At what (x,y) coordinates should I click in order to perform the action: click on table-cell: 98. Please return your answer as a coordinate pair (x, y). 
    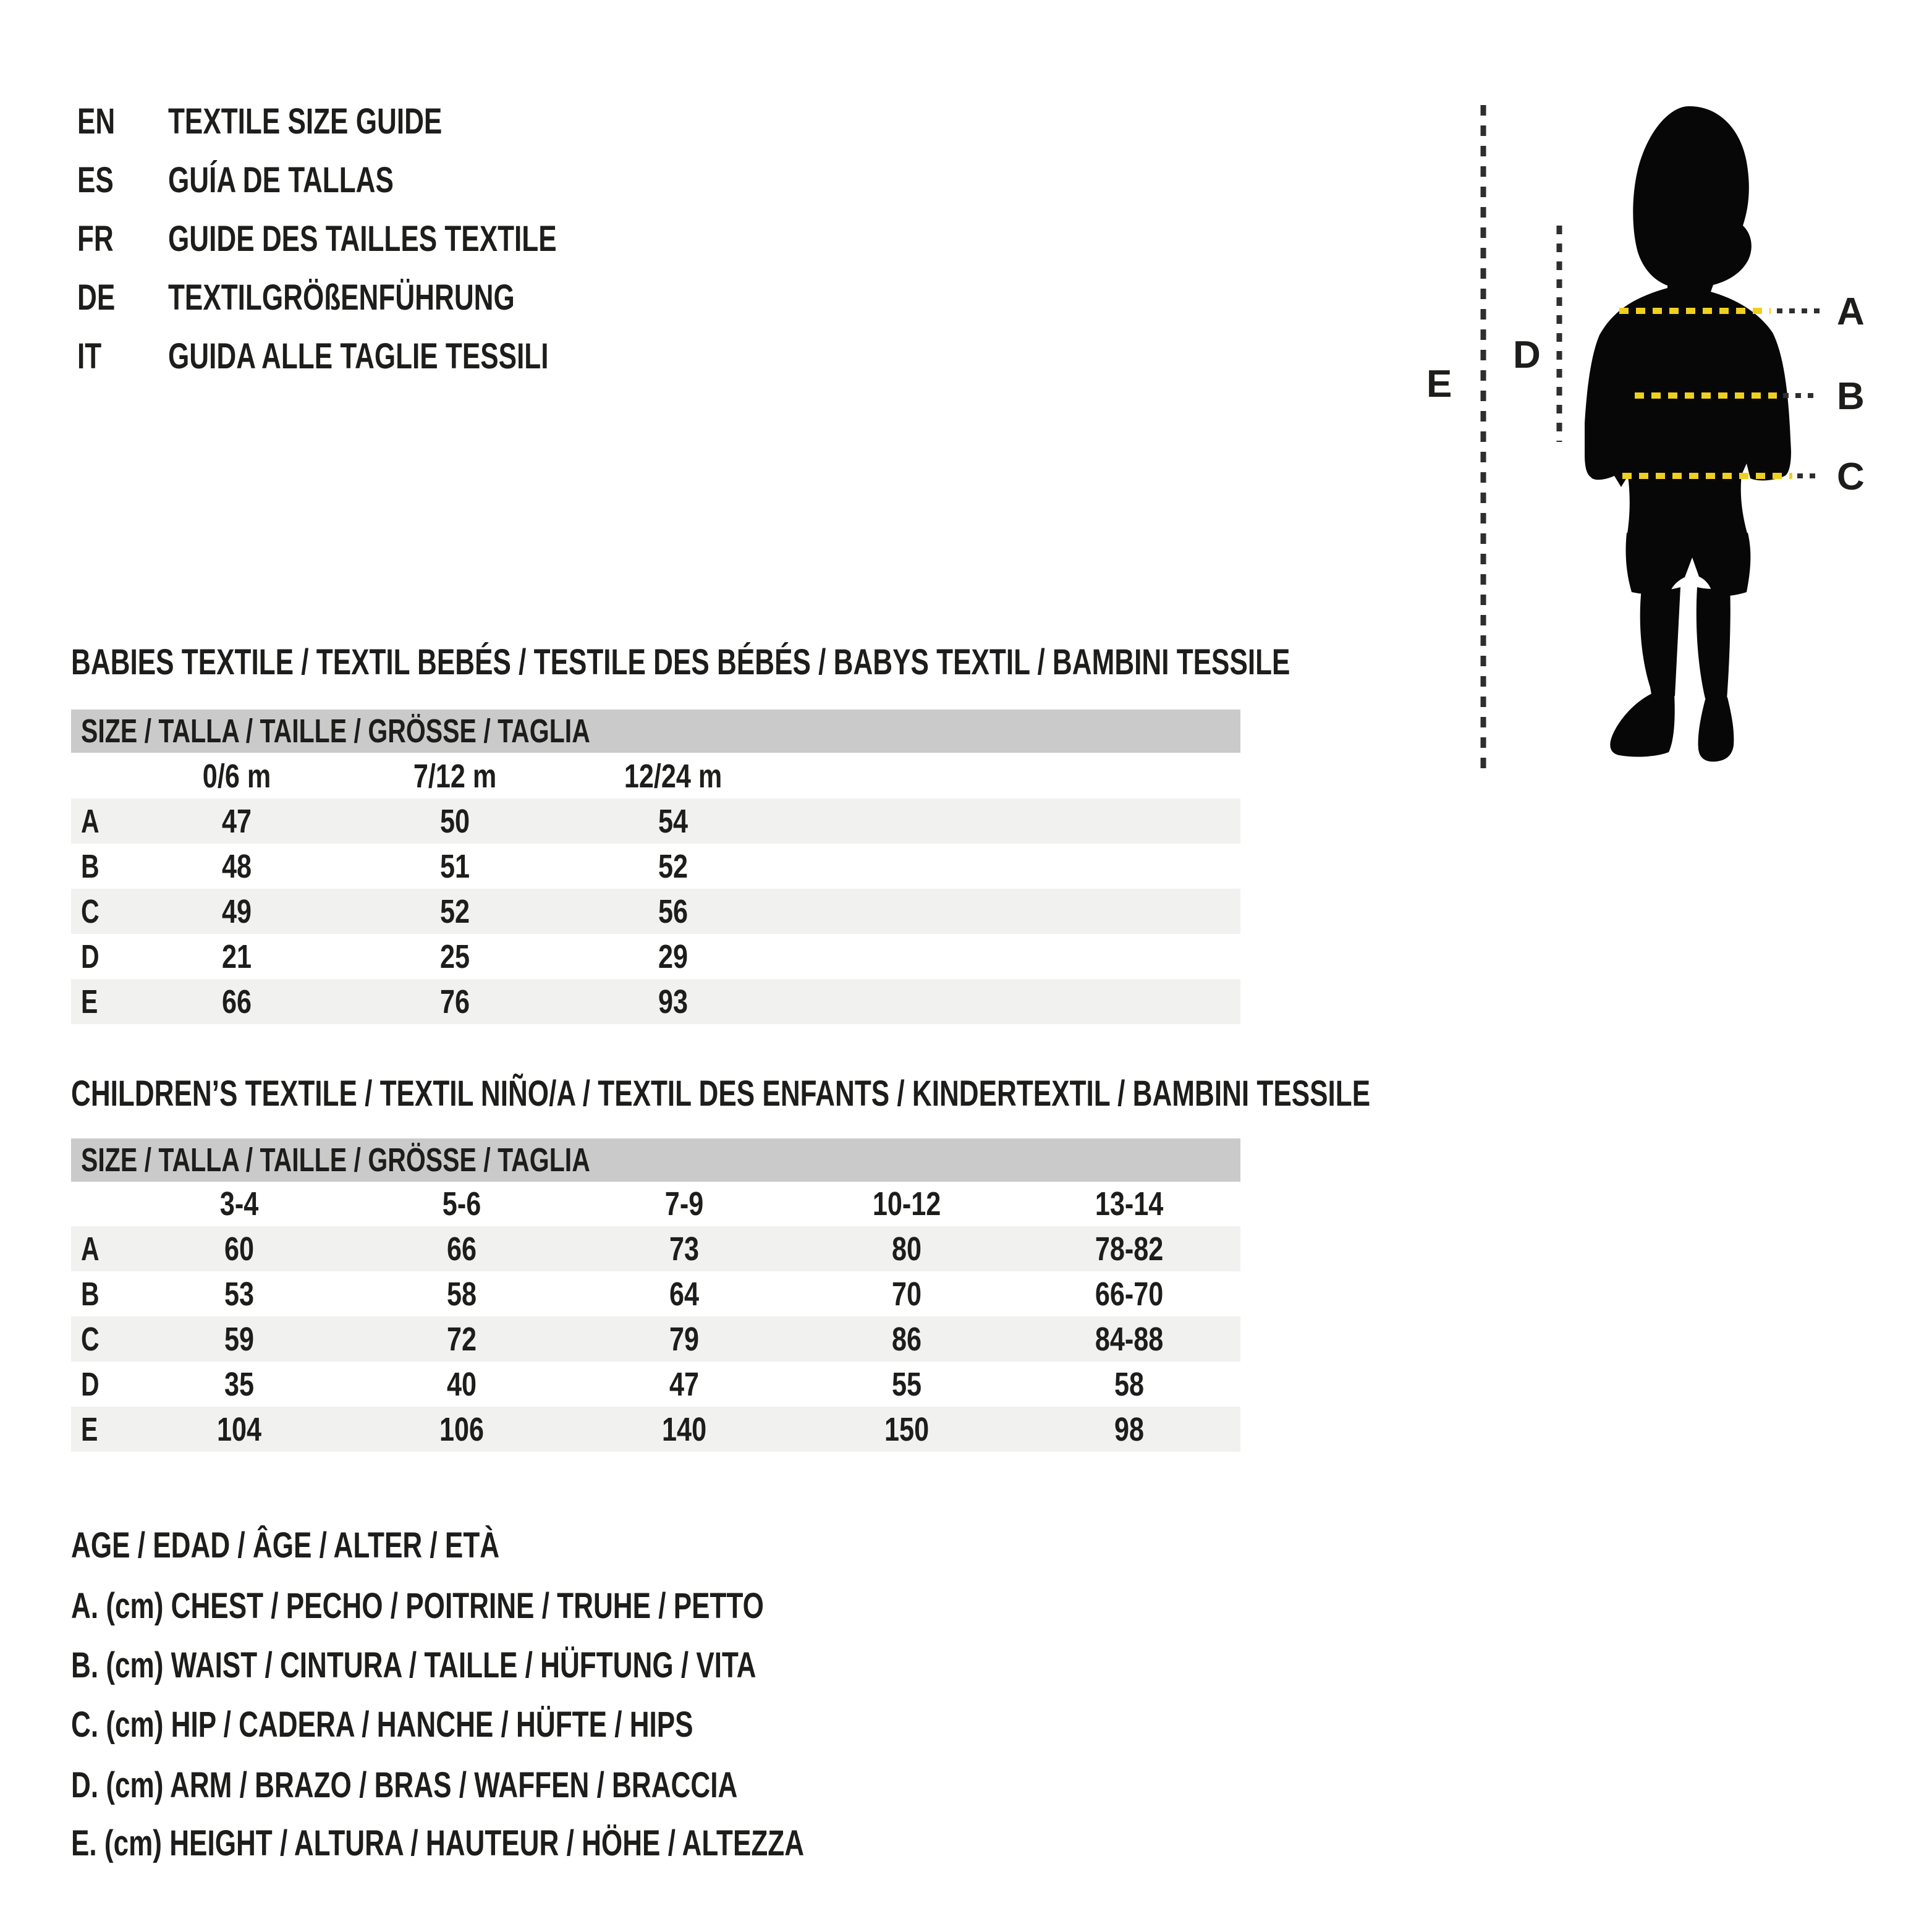
    Looking at the image, I should click on (1129, 1429).